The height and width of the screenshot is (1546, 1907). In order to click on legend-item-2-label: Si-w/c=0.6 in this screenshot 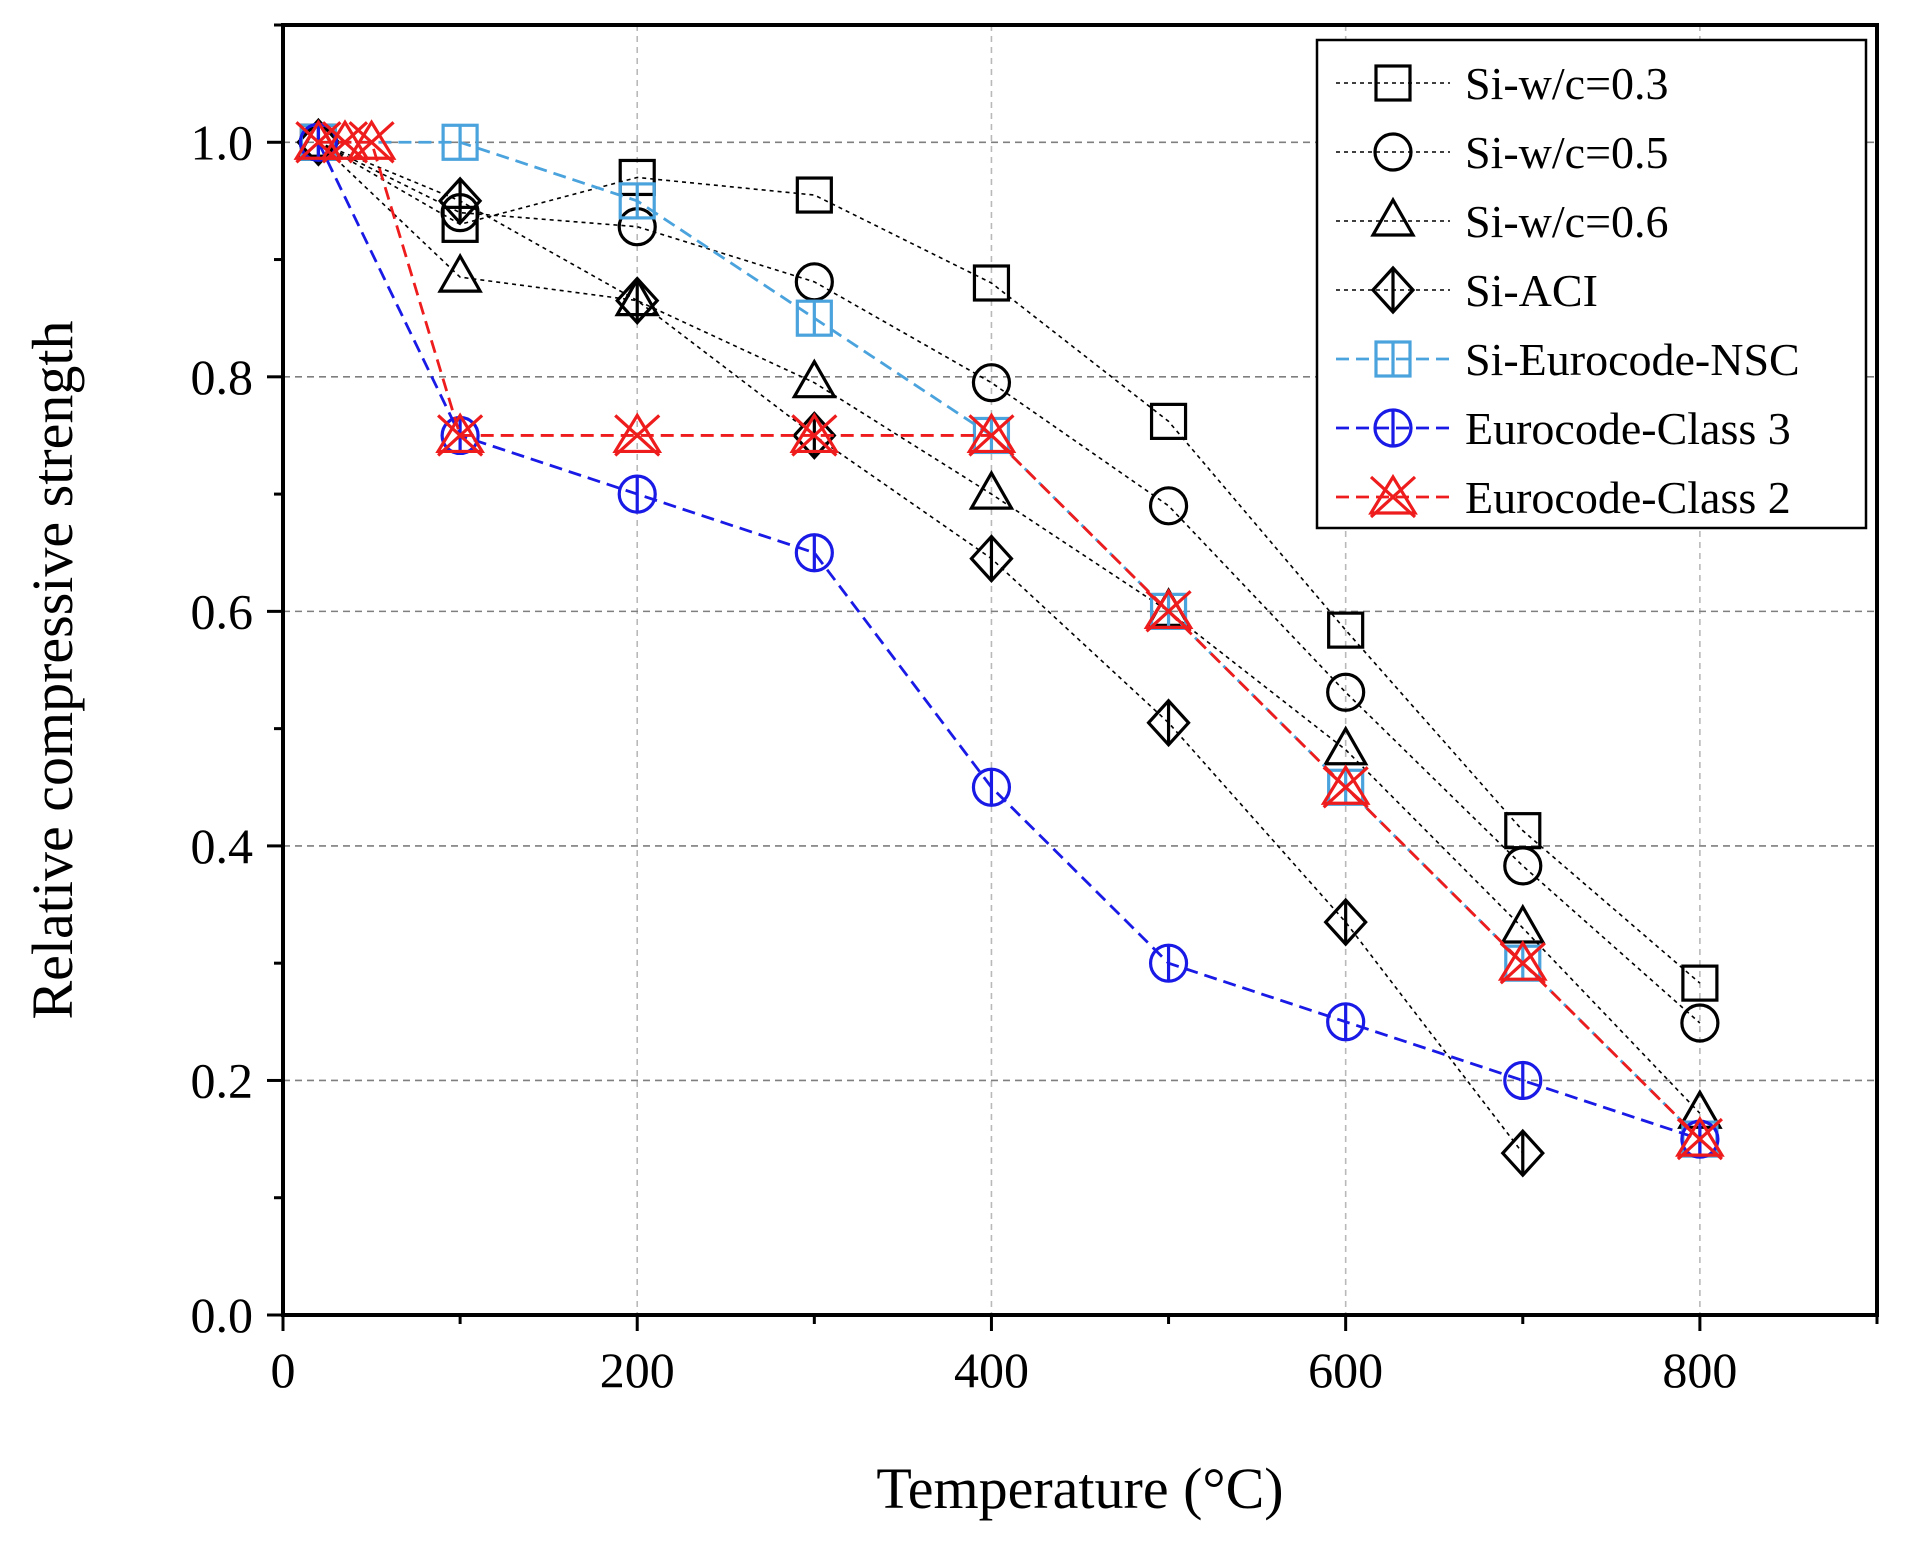, I will do `click(1567, 221)`.